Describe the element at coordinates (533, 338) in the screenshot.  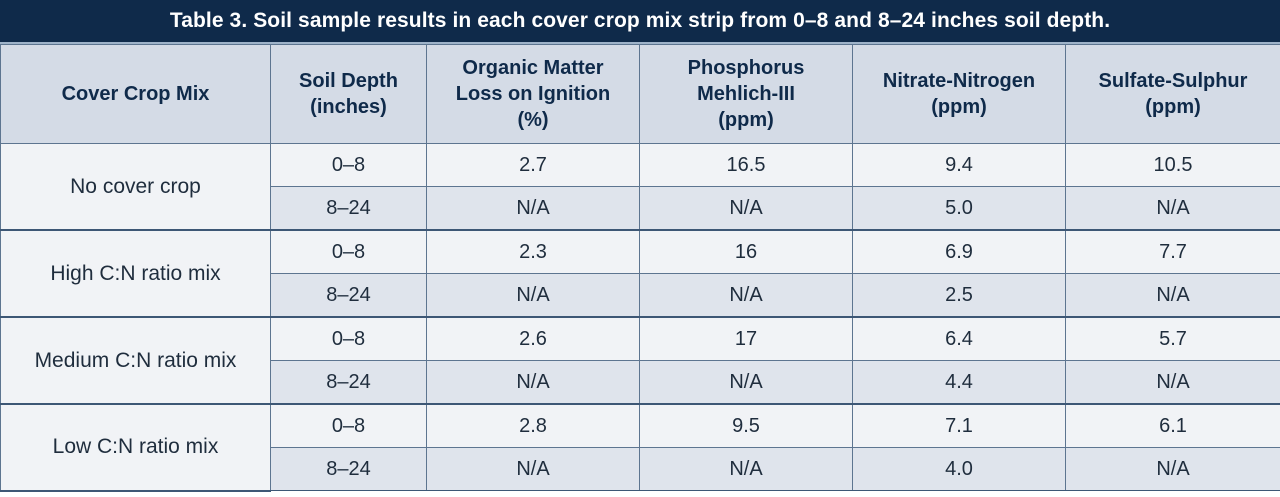
I see `organic-matter-cell: 2.6` at that location.